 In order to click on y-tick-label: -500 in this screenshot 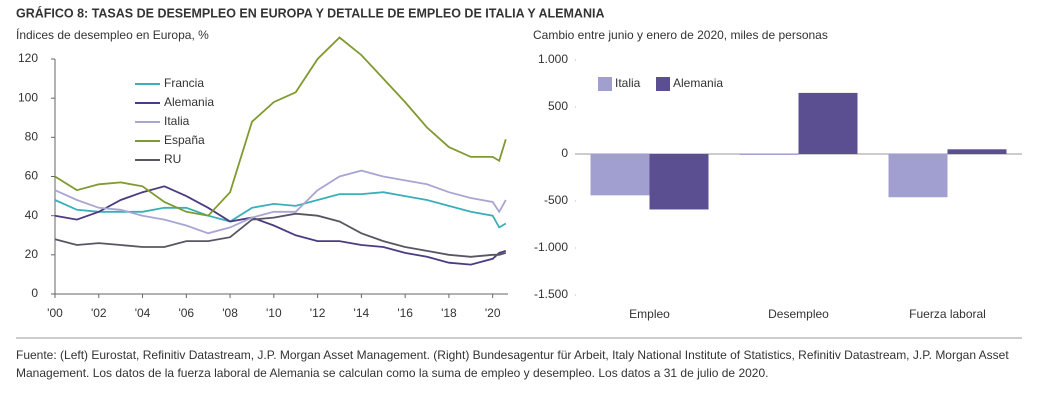, I will do `click(556, 200)`.